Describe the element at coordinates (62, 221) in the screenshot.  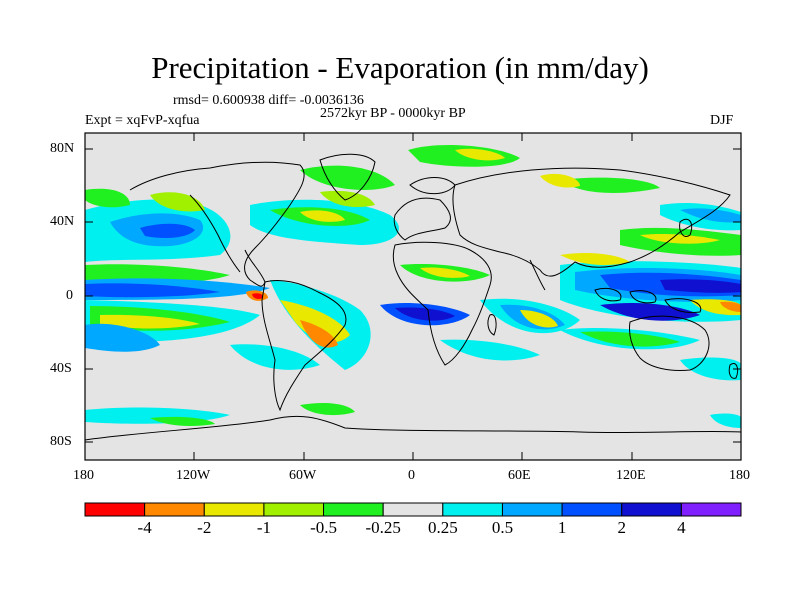
I see `lat-label-40n: 40N` at that location.